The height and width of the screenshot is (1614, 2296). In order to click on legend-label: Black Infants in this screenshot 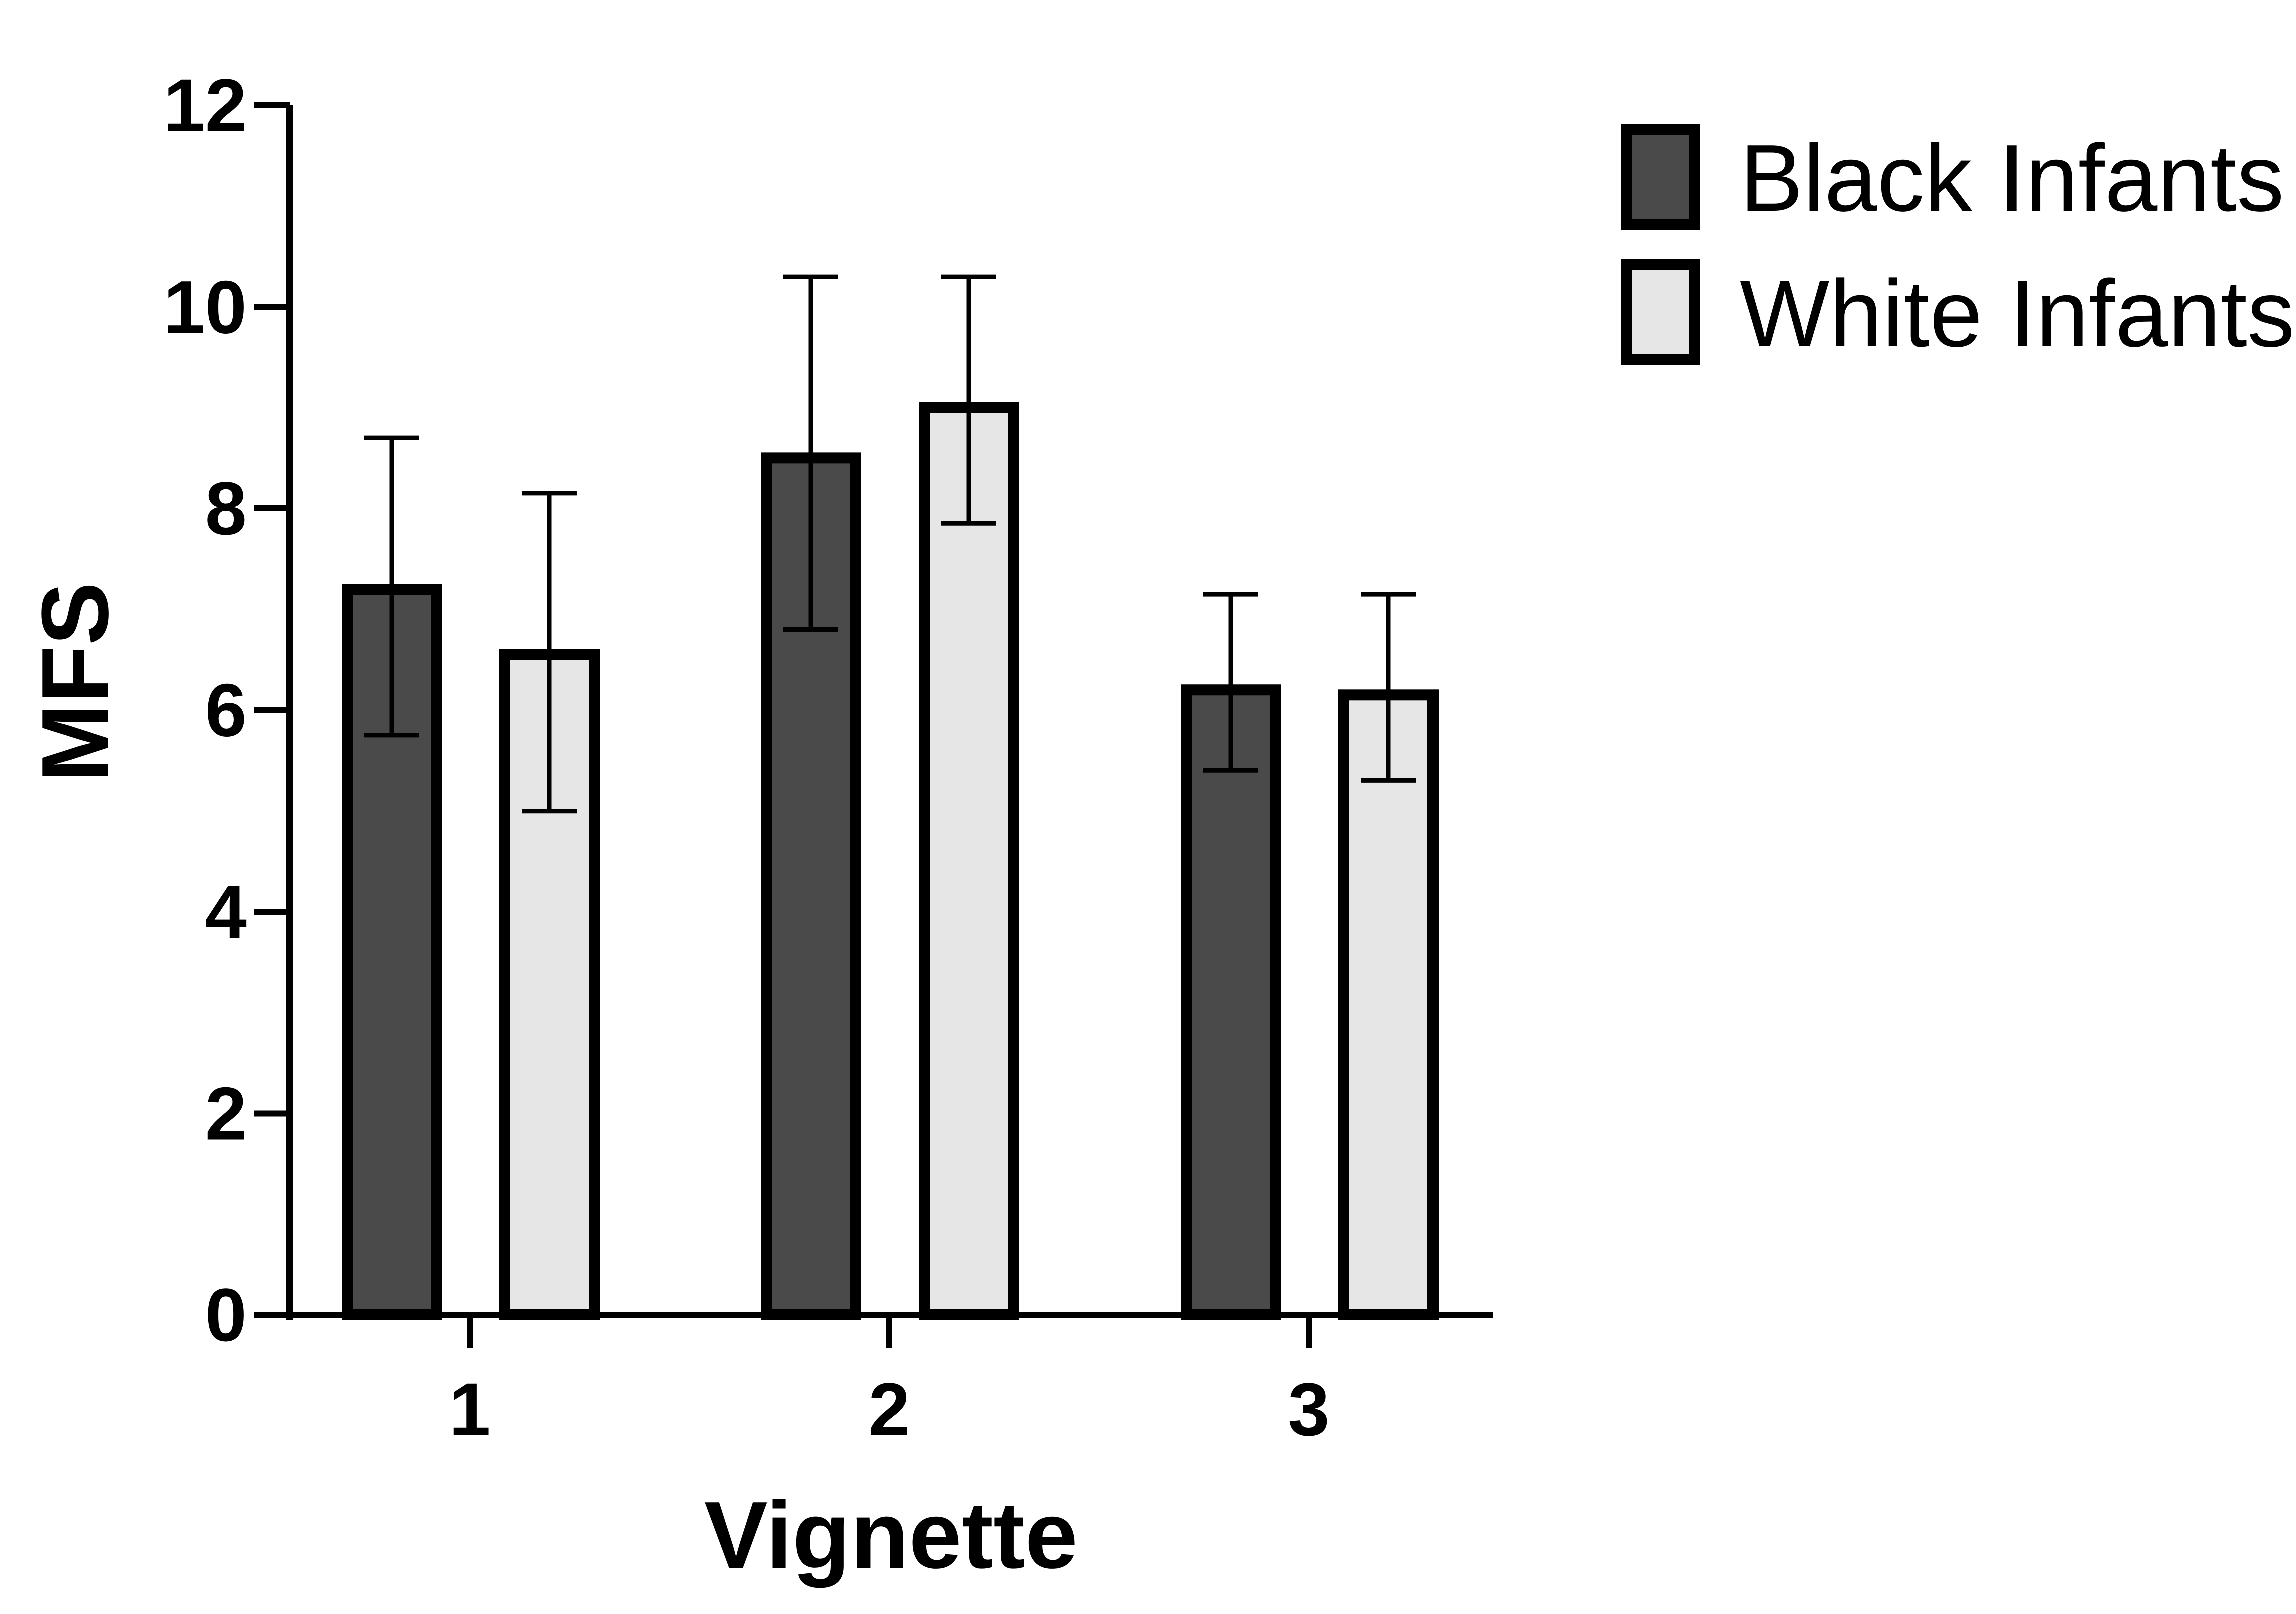, I will do `click(2012, 178)`.